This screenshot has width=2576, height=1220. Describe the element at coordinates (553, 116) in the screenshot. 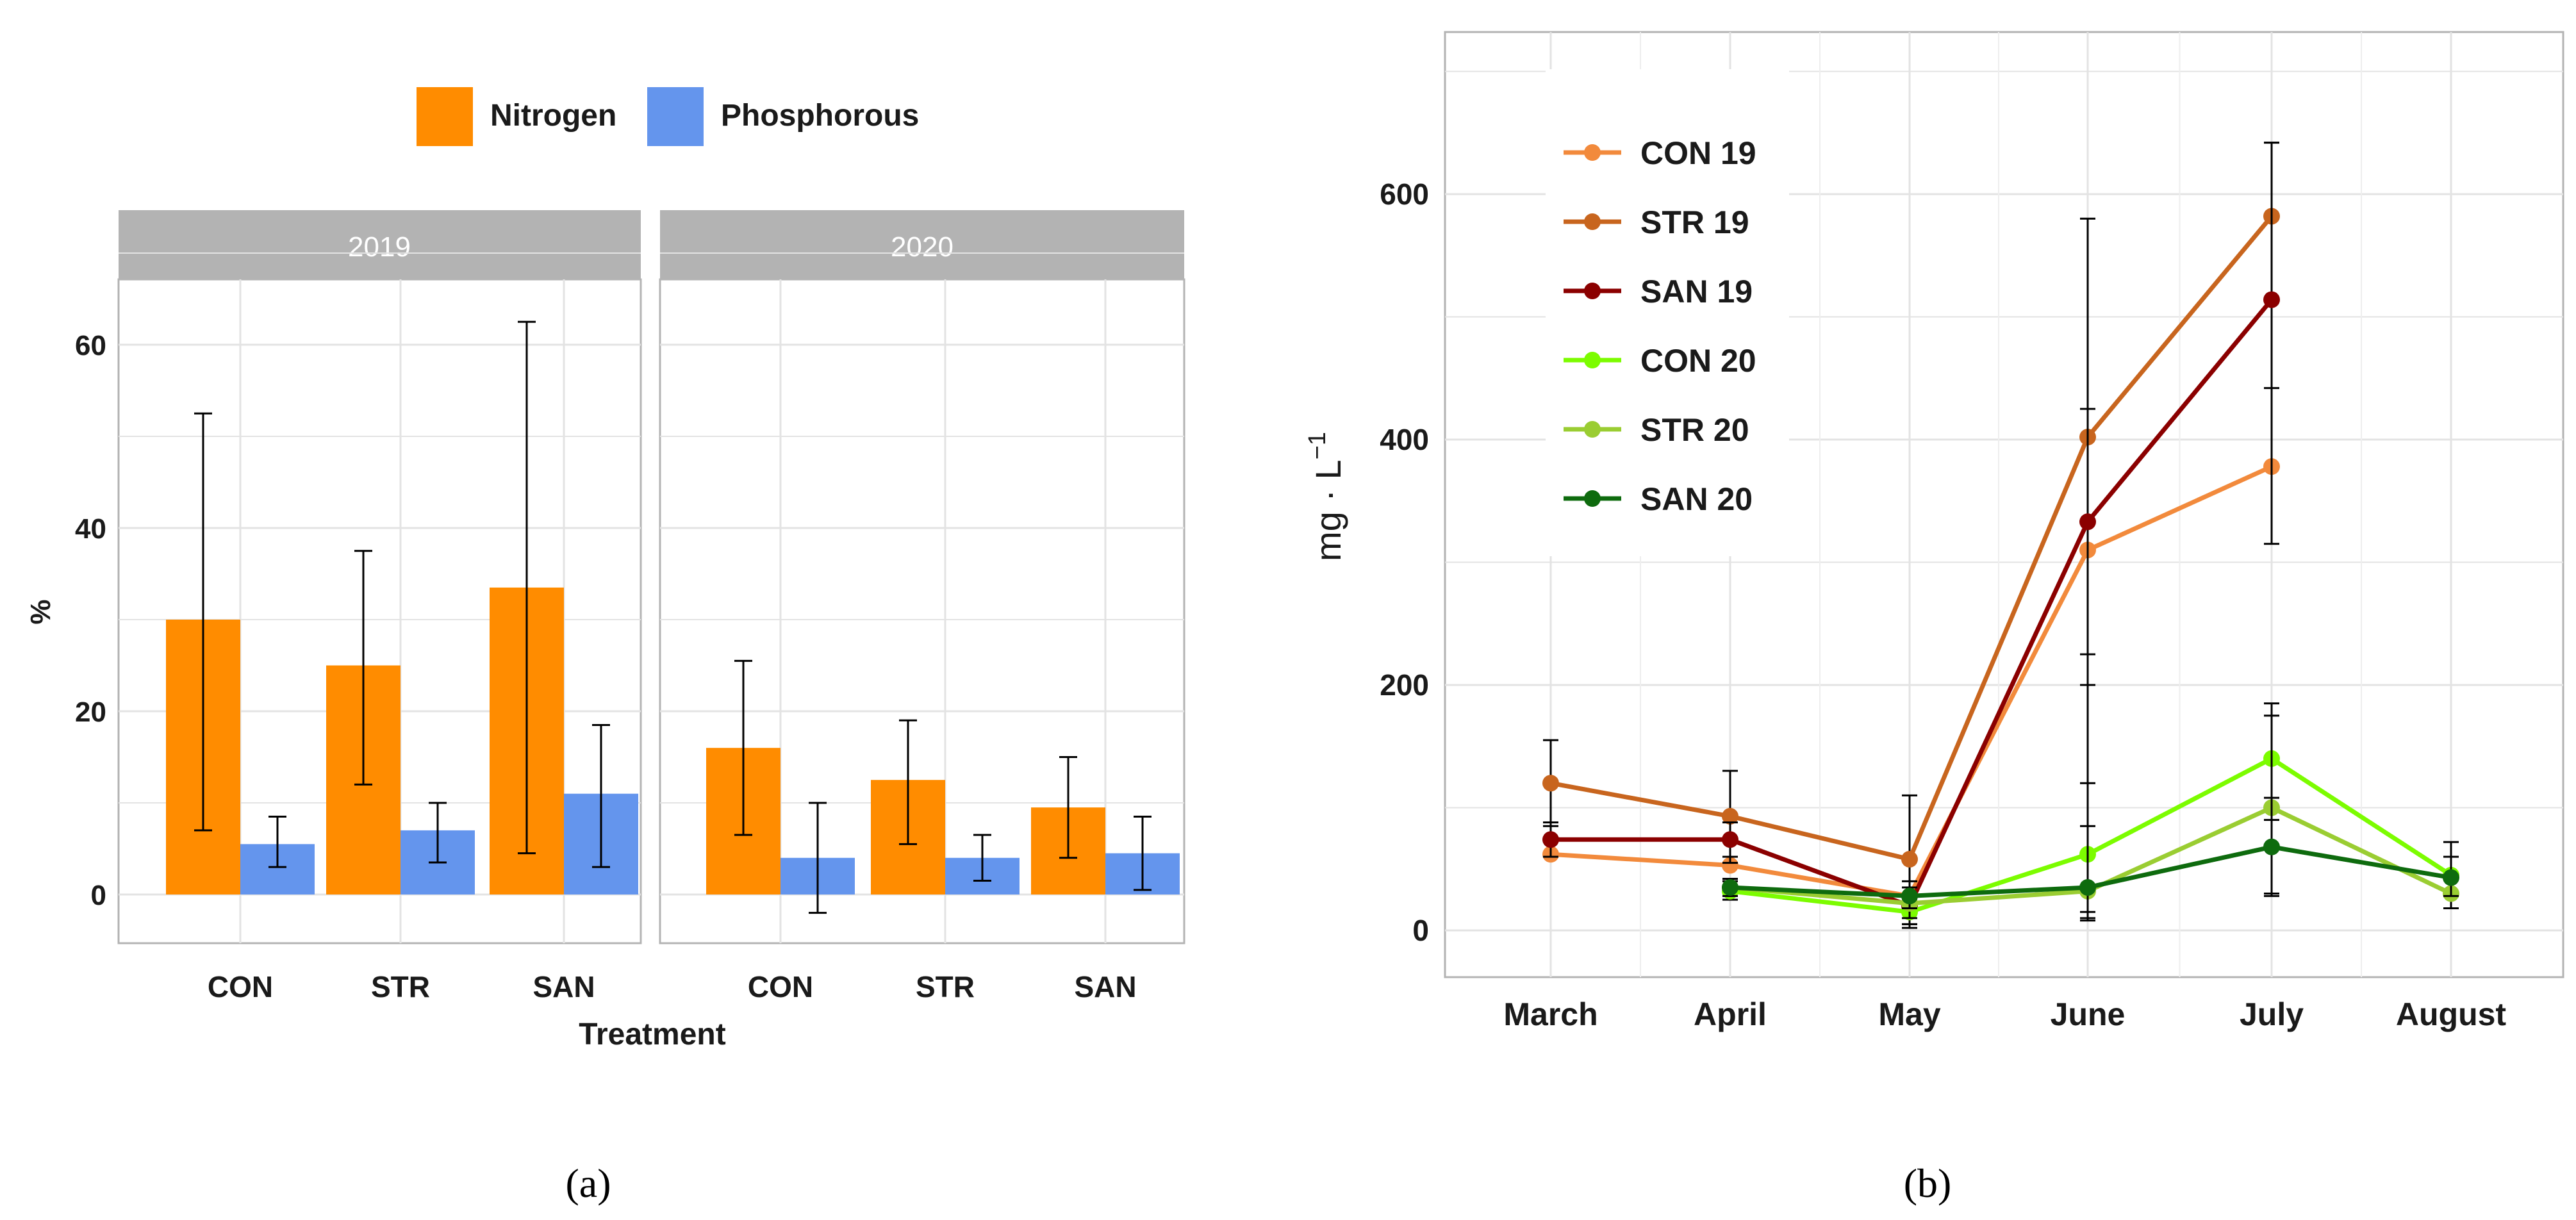

I see `legend-label-nitrogen: Nitrogen` at that location.